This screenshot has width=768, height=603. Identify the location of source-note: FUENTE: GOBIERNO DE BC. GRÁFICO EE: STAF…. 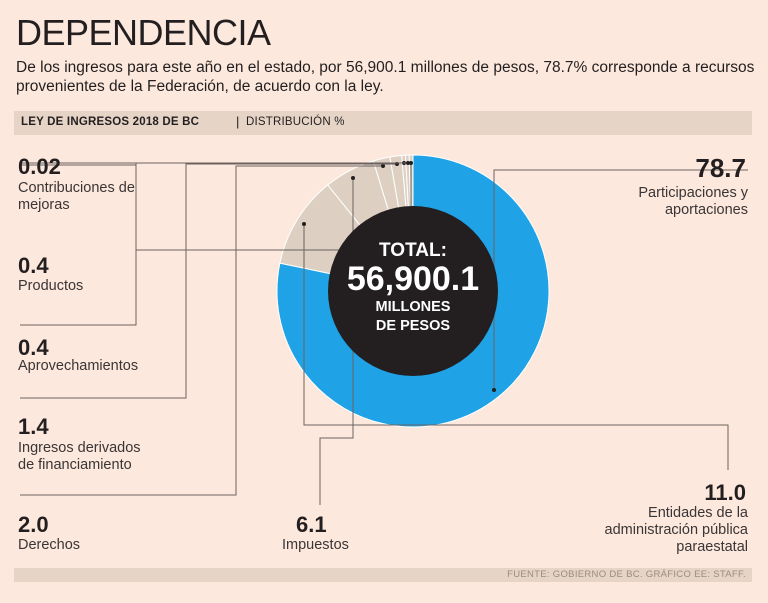
(626, 574).